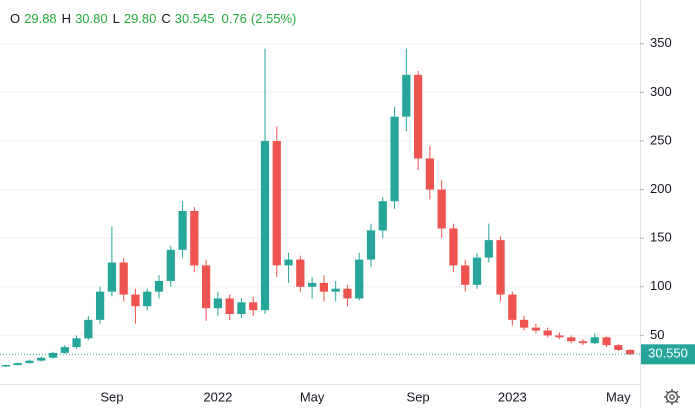  I want to click on last-price-box, so click(668, 354).